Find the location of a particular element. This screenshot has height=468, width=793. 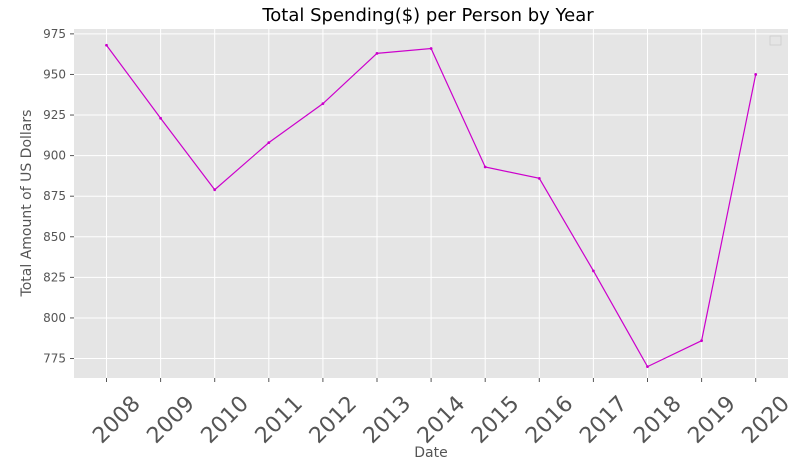

x-tick-label: 2015 is located at coordinates (495, 419).